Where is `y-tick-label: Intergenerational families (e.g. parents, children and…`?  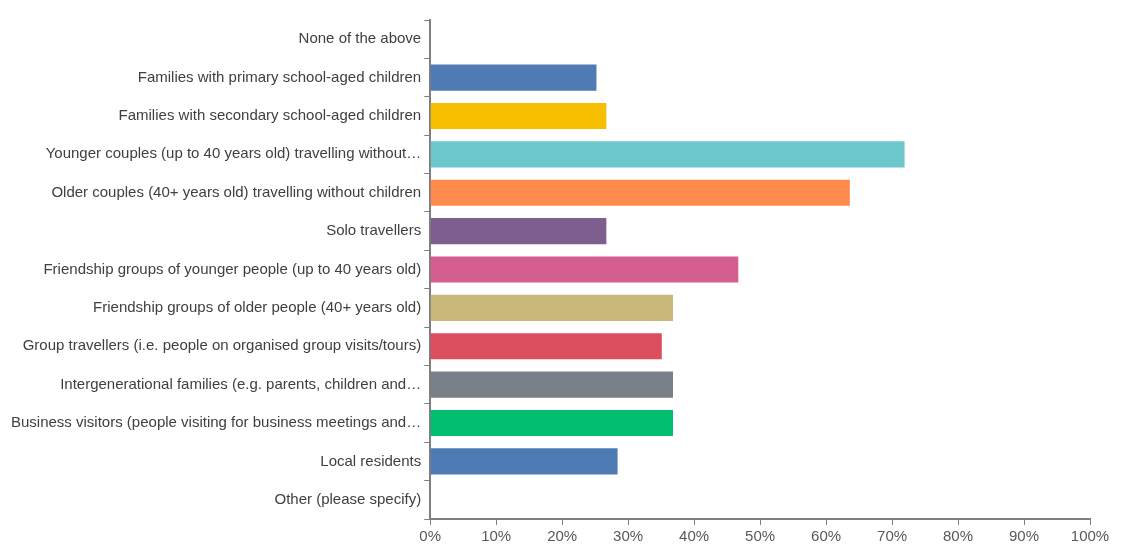 y-tick-label: Intergenerational families (e.g. parents, children and… is located at coordinates (241, 383).